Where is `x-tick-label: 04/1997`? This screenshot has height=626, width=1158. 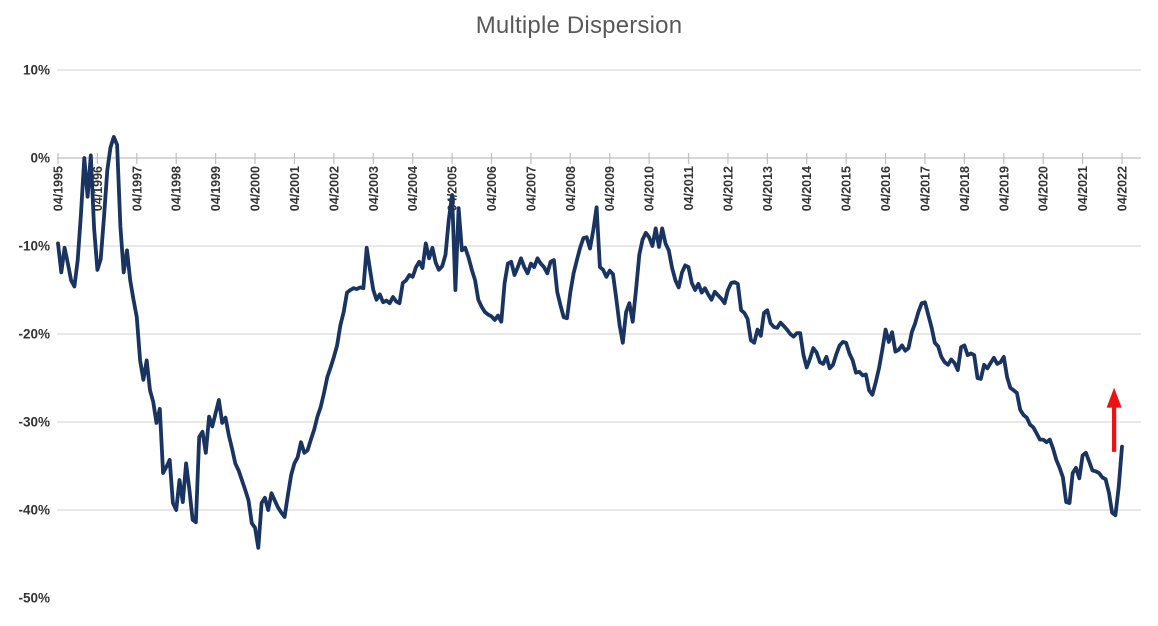 x-tick-label: 04/1997 is located at coordinates (137, 188).